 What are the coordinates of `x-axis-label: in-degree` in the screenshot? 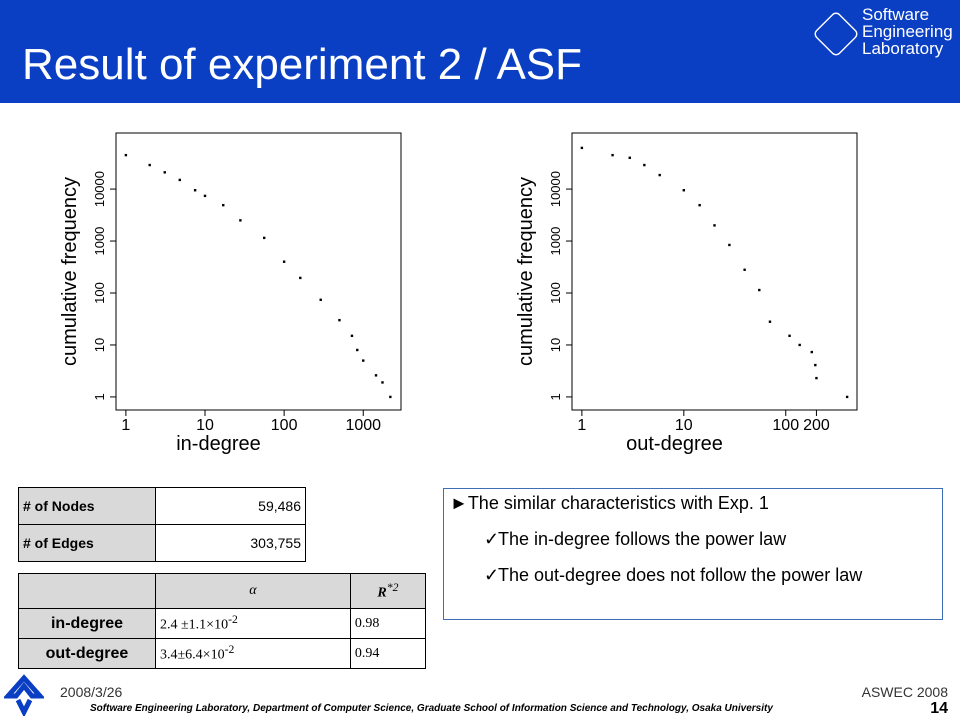 It's located at (218, 444).